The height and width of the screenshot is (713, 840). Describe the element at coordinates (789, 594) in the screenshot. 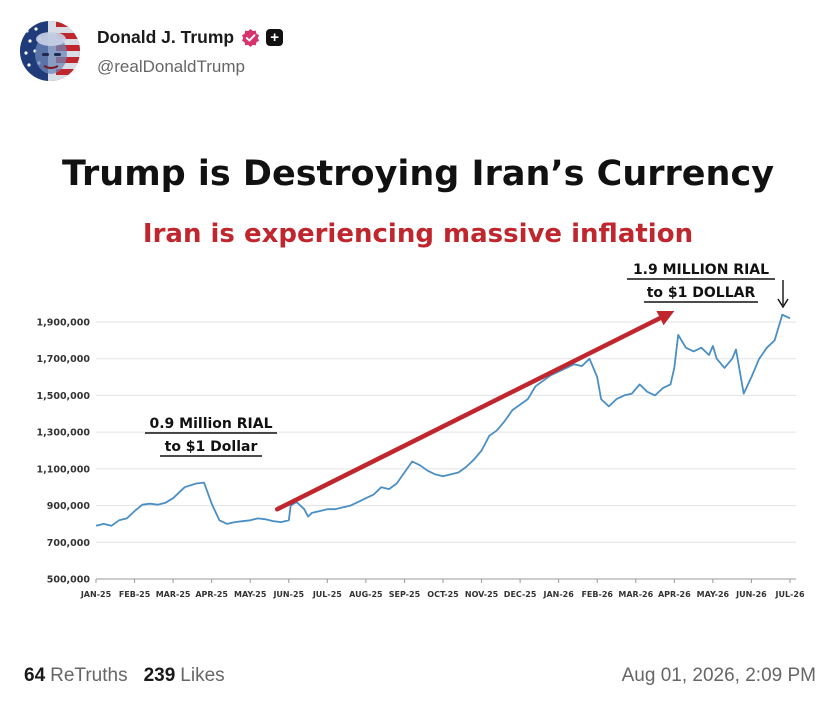

I see `x-tick-label: JUL-26` at that location.